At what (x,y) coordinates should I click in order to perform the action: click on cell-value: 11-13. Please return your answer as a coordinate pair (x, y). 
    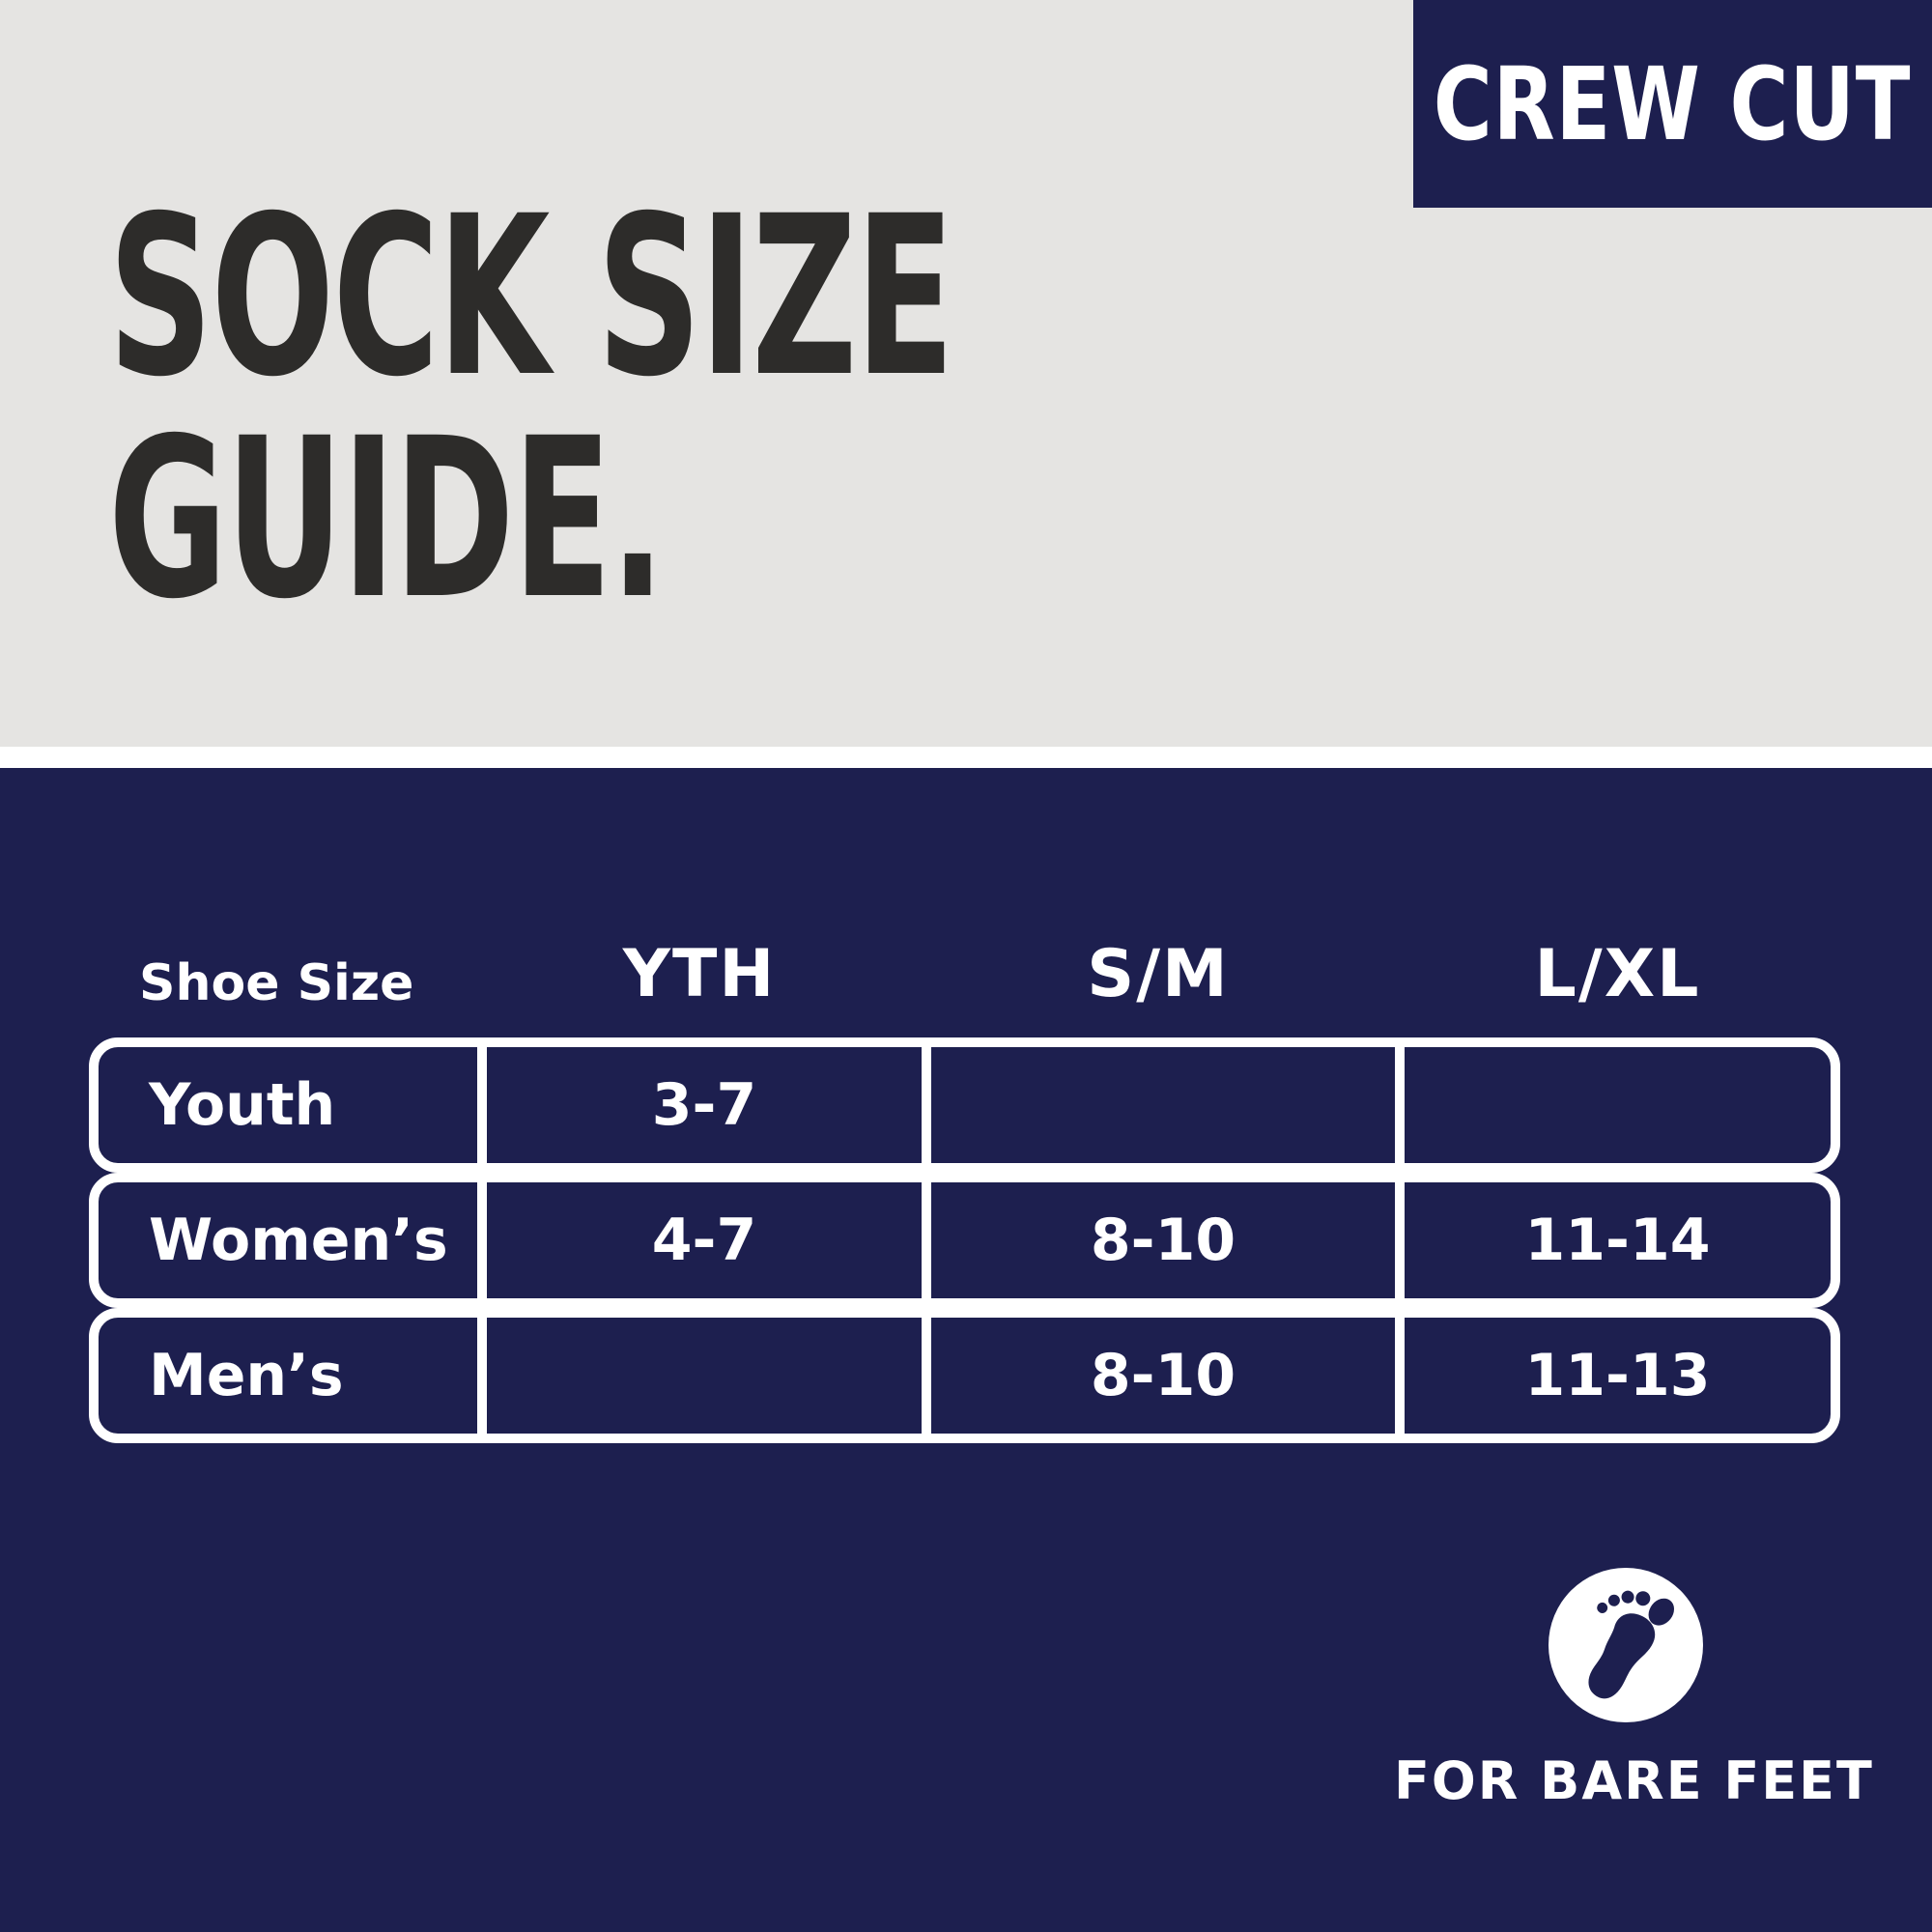
    Looking at the image, I should click on (1613, 1376).